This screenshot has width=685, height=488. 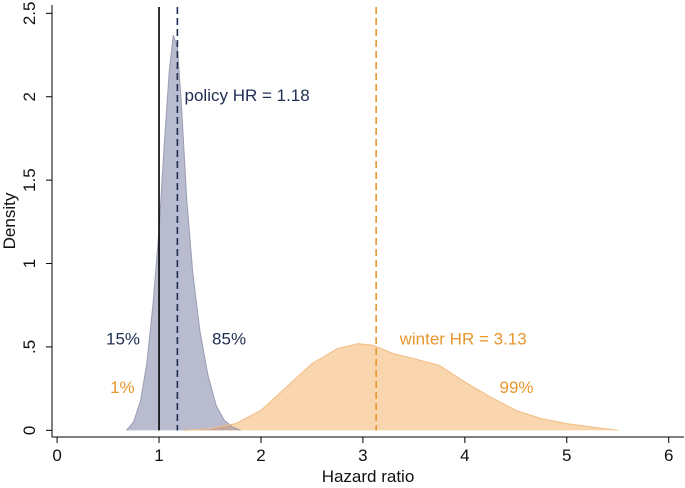 What do you see at coordinates (158, 455) in the screenshot?
I see `x-tick-label: 1` at bounding box center [158, 455].